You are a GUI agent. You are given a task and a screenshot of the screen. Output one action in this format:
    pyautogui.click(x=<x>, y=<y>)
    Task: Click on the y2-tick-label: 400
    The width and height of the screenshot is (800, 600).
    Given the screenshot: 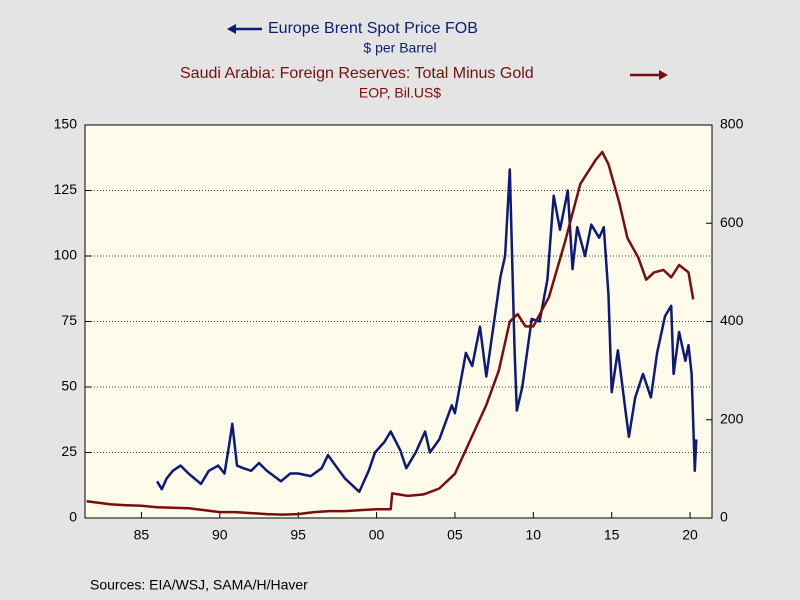 What is the action you would take?
    pyautogui.click(x=732, y=320)
    